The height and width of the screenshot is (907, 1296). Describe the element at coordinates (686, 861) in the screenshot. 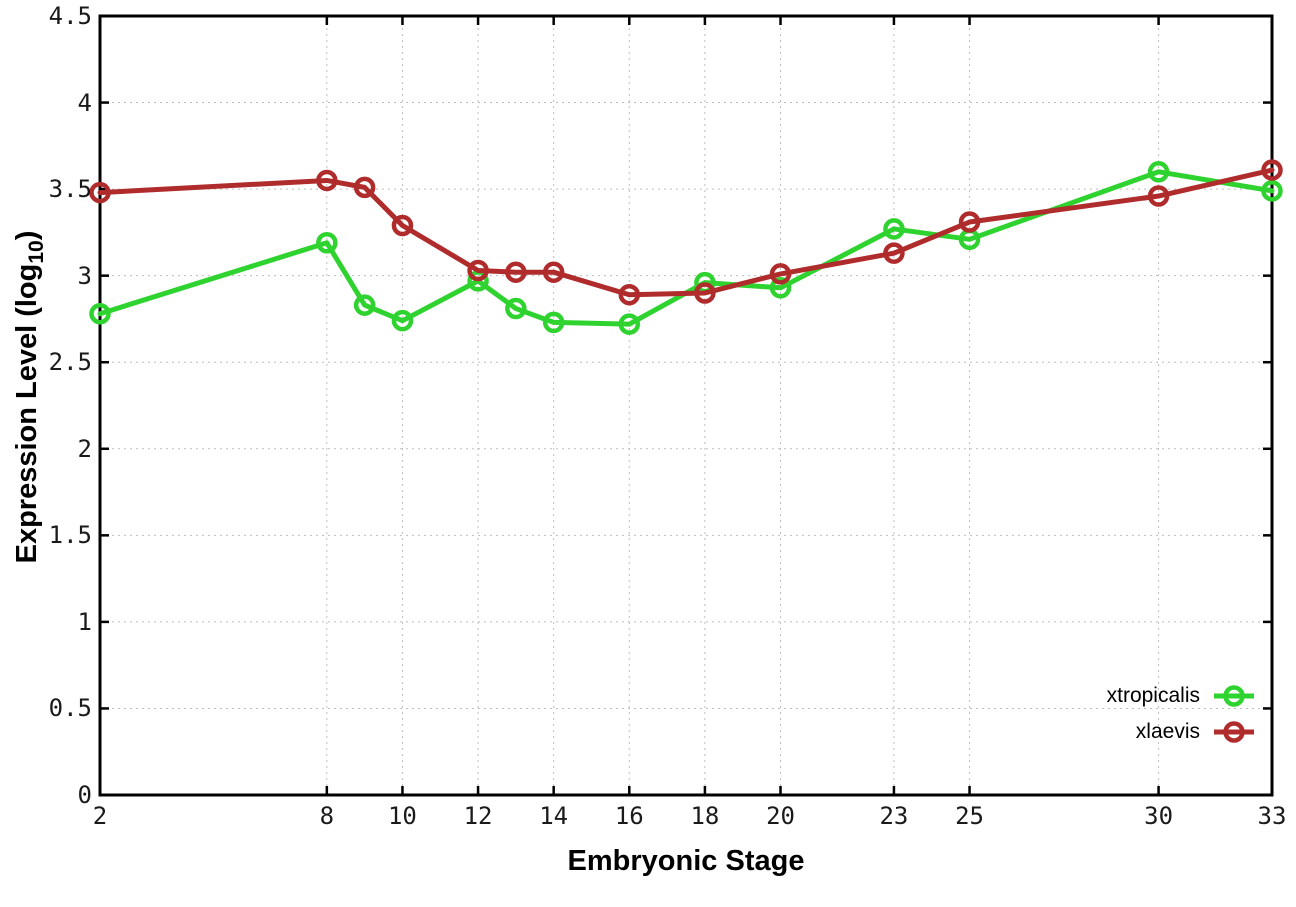

I see `x-axis-label: Embryonic Stage` at that location.